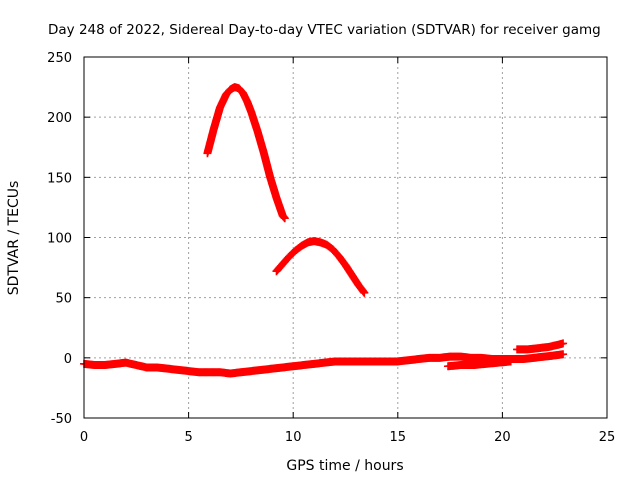 This screenshot has width=640, height=480. Describe the element at coordinates (59, 118) in the screenshot. I see `y-tick-label: 200` at that location.